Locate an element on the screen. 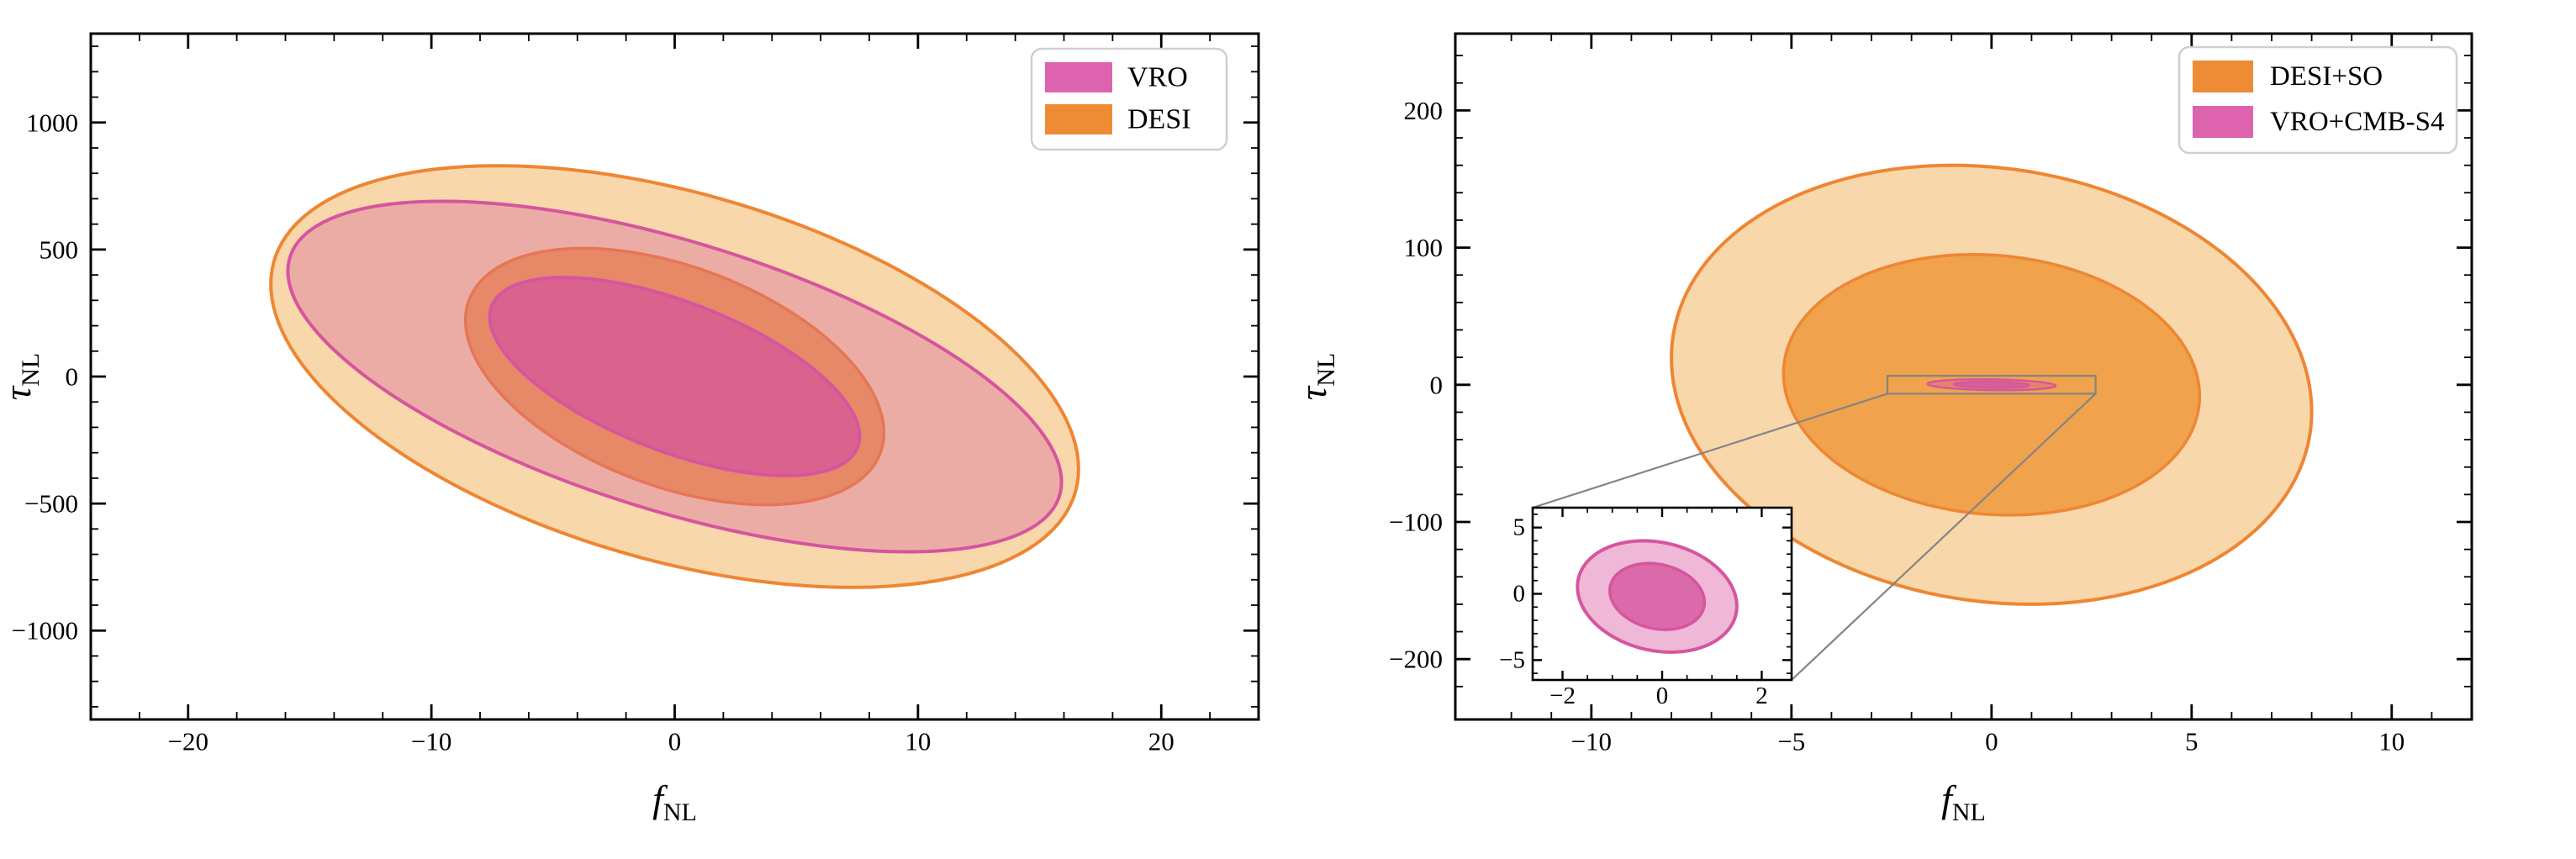 This screenshot has width=2576, height=859. right-panel-contours is located at coordinates (1992, 384).